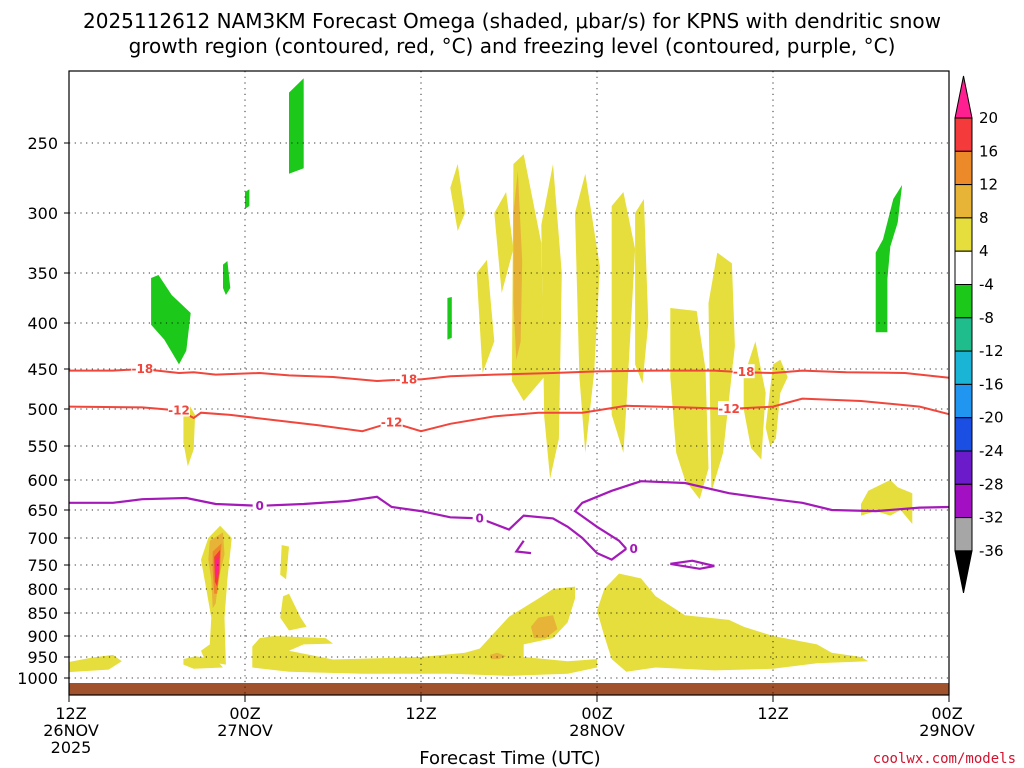 This screenshot has height=768, width=1024. What do you see at coordinates (991, 551) in the screenshot?
I see `colorbar-label-neg36: -36` at bounding box center [991, 551].